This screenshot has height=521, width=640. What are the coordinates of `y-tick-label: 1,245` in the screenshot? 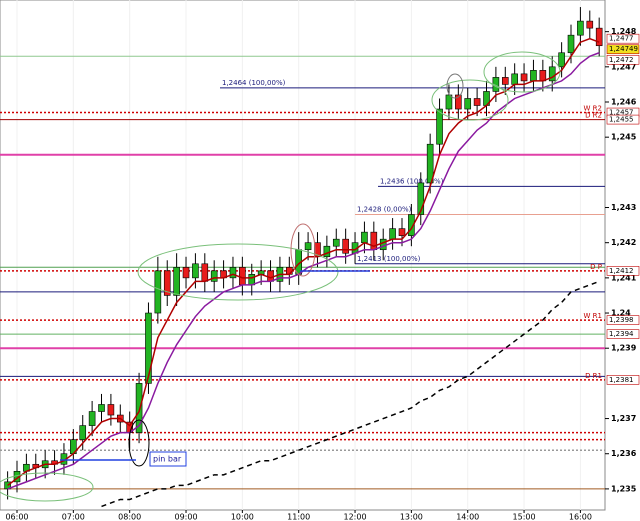 It's located at (624, 137).